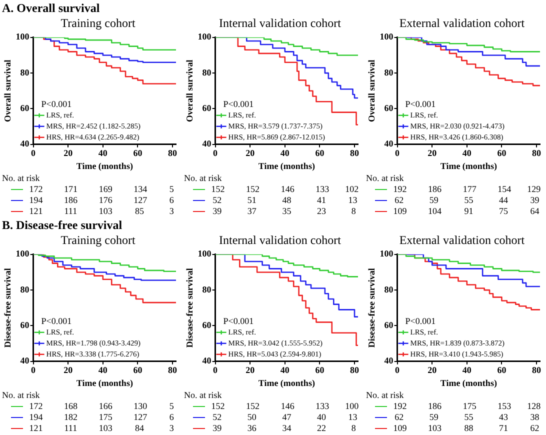  I want to click on x-tick-label: 20, so click(251, 370).